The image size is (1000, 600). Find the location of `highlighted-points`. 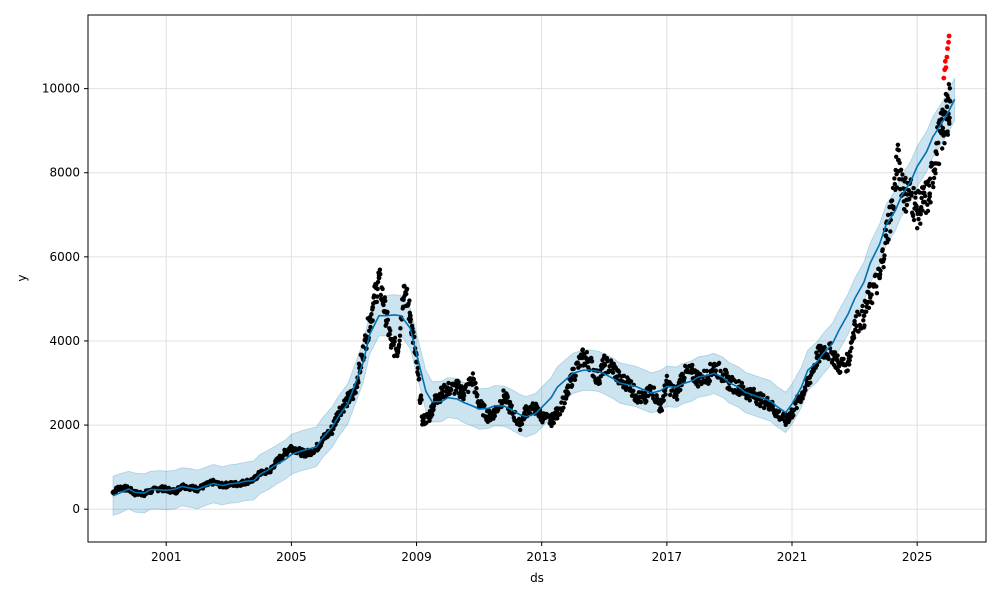

highlighted-points is located at coordinates (946, 57).